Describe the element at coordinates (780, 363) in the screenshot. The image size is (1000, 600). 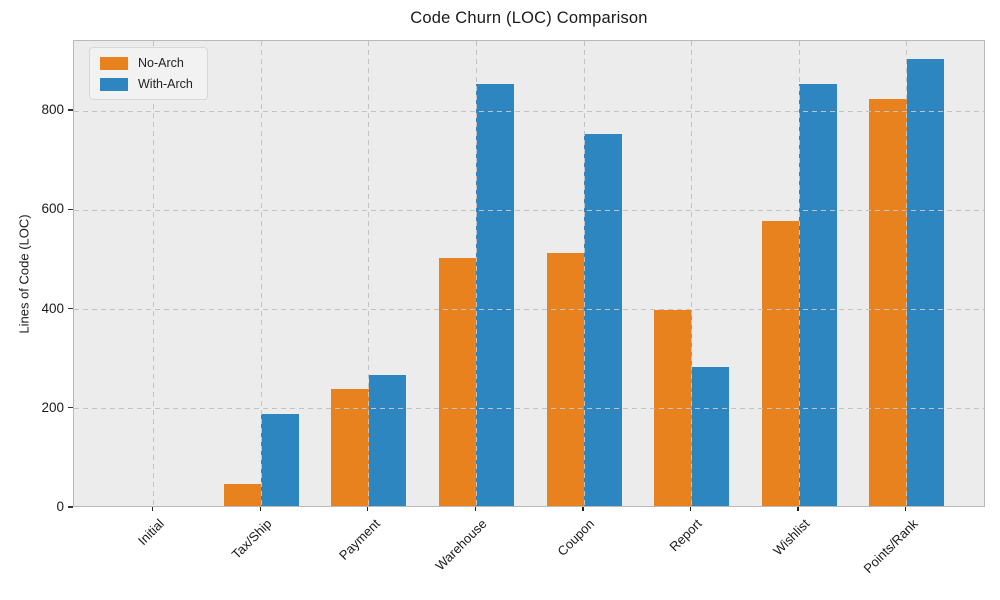
I see `bar-no-arch-wishlist` at that location.